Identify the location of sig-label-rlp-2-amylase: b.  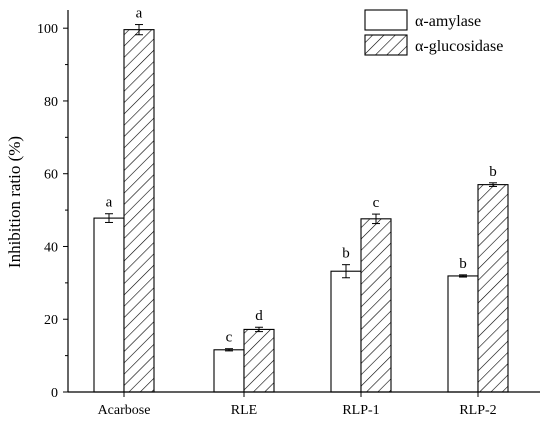
(463, 264).